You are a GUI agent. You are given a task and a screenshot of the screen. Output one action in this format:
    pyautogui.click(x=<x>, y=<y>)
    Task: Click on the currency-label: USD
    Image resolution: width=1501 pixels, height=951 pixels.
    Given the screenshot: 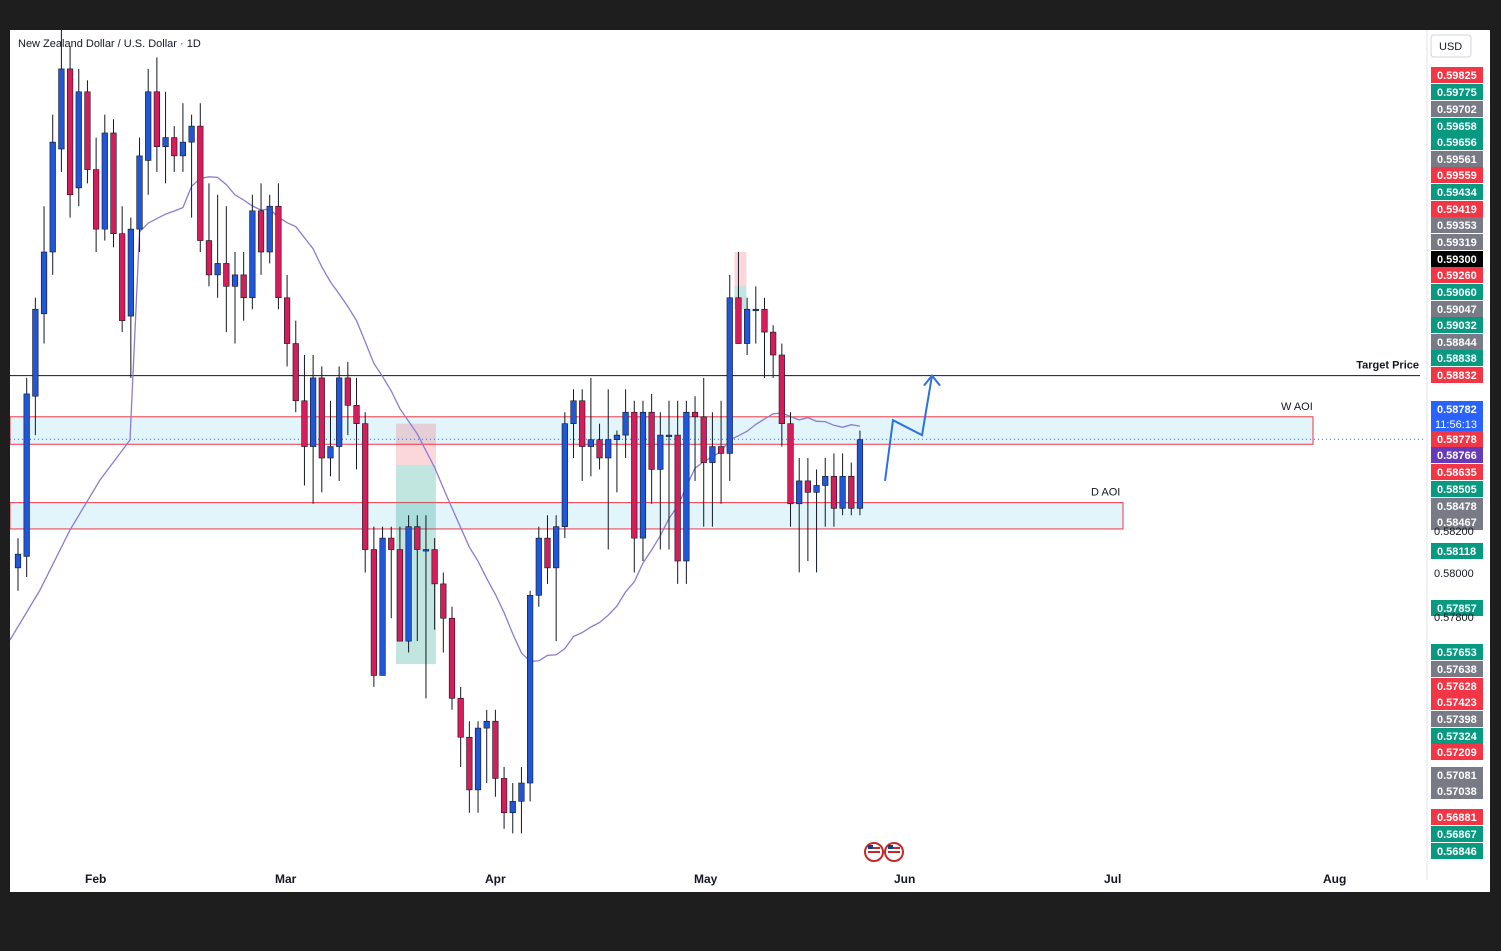 What is the action you would take?
    pyautogui.click(x=1450, y=47)
    